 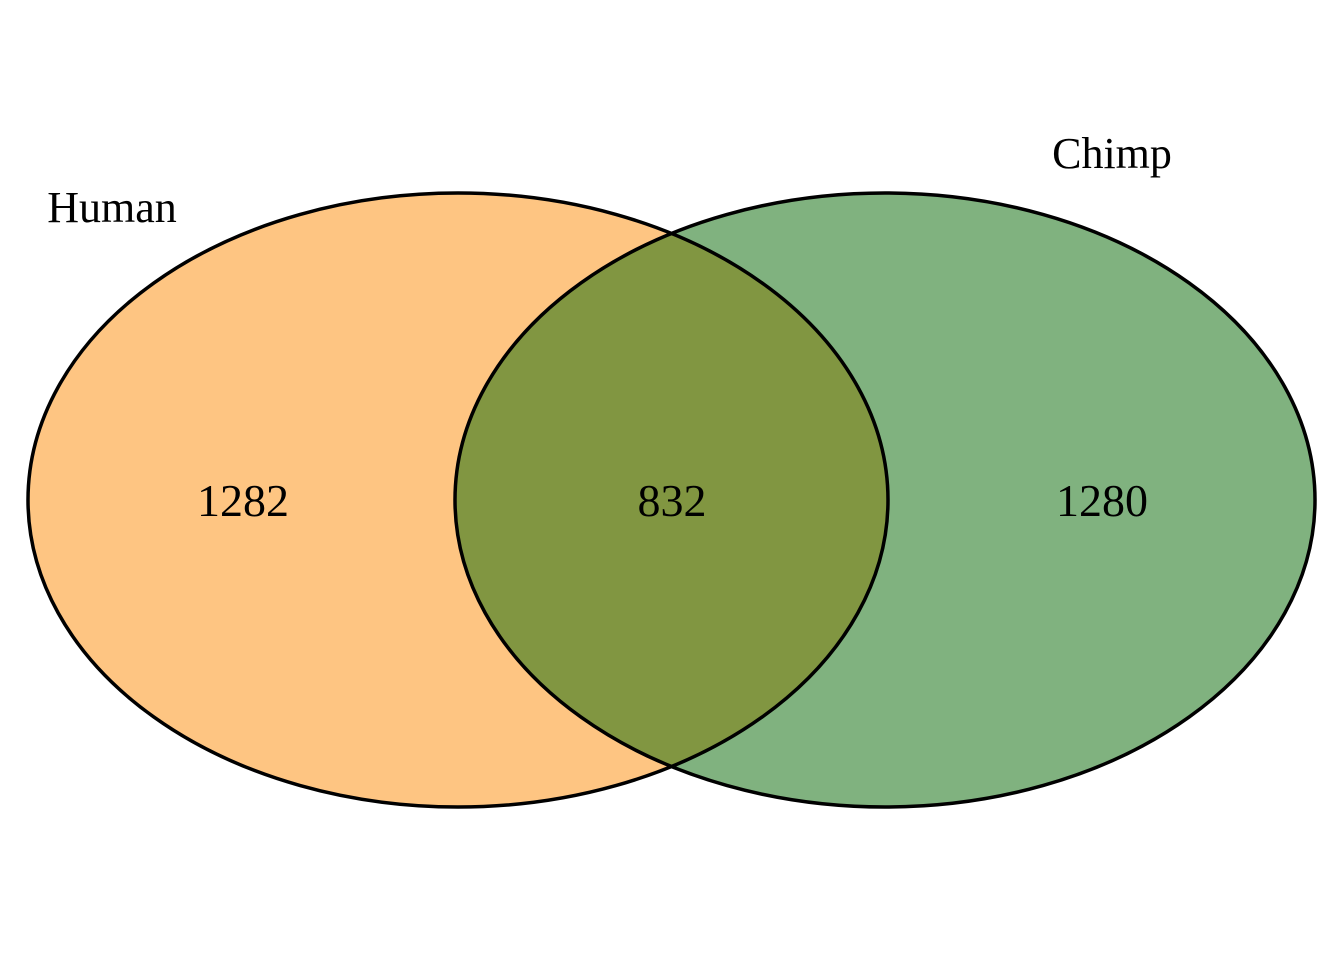 I want to click on chimp-only-count: 1280, so click(x=1102, y=500).